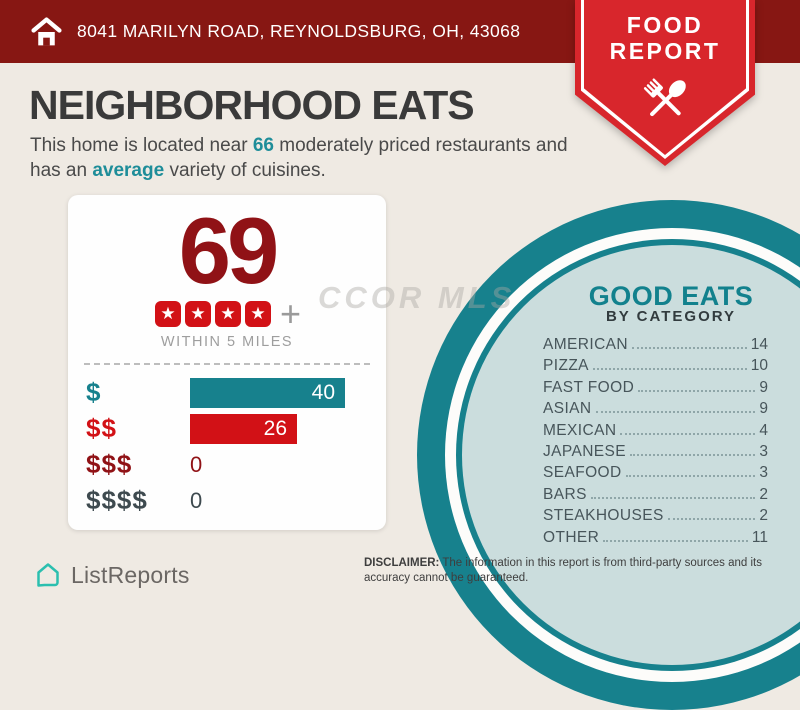  Describe the element at coordinates (128, 171) in the screenshot. I see `variety-highlight: average` at that location.